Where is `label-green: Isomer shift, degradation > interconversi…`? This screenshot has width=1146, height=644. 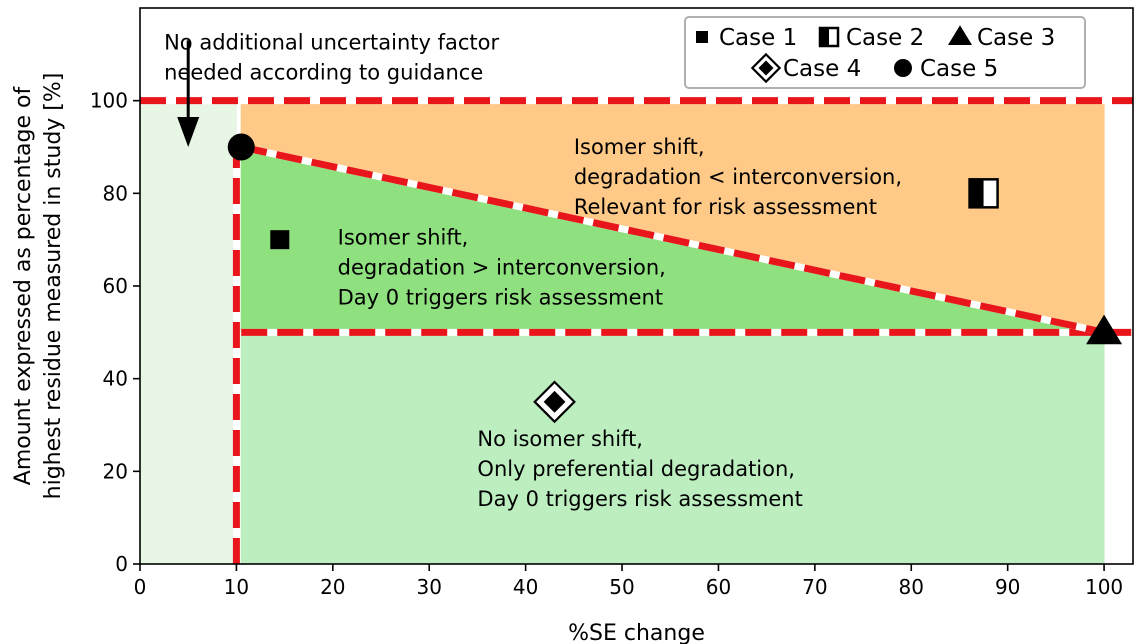
label-green: Isomer shift, degradation > interconversi… is located at coordinates (502, 267).